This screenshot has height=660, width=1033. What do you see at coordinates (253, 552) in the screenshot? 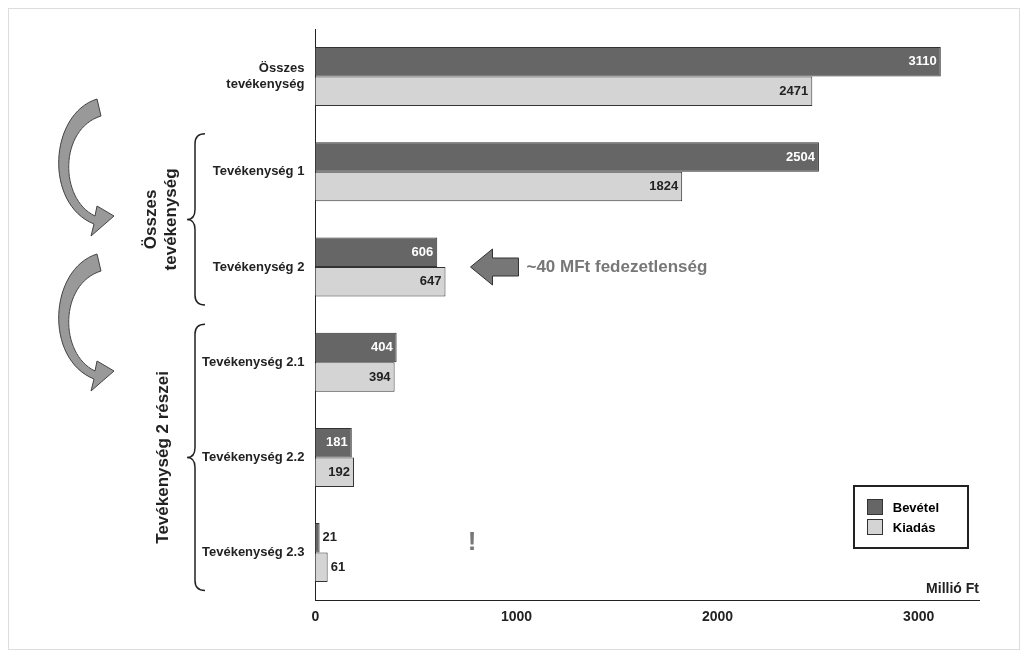
I see `y-tick-label: Tevékenység 2.3` at bounding box center [253, 552].